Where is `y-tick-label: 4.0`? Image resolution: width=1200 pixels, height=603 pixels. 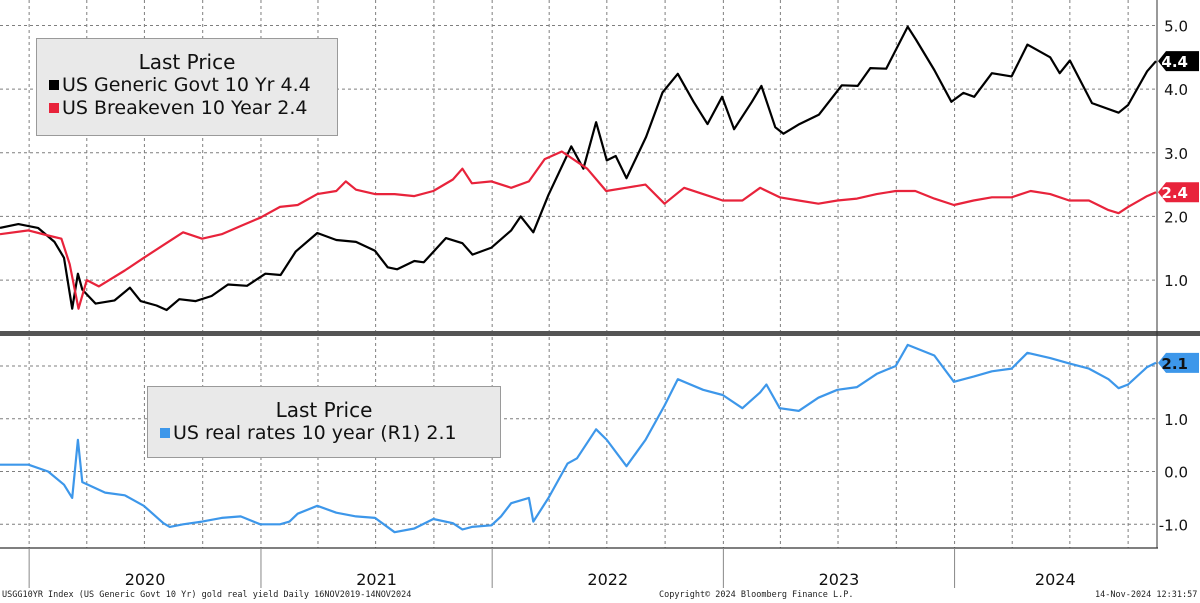
y-tick-label: 4.0 is located at coordinates (1176, 90).